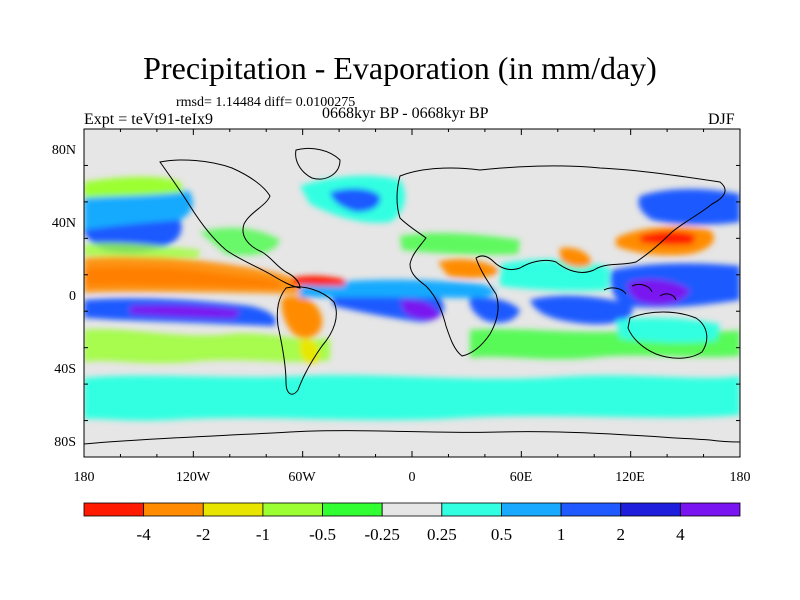  Describe the element at coordinates (65, 442) in the screenshot. I see `lat-tick-label: 80S` at that location.